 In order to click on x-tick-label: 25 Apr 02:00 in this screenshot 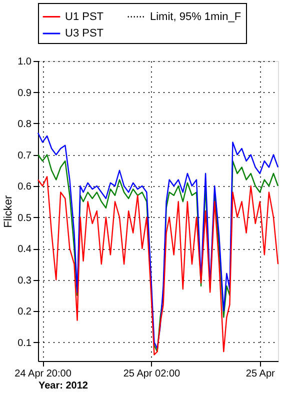, I will do `click(151, 374)`.